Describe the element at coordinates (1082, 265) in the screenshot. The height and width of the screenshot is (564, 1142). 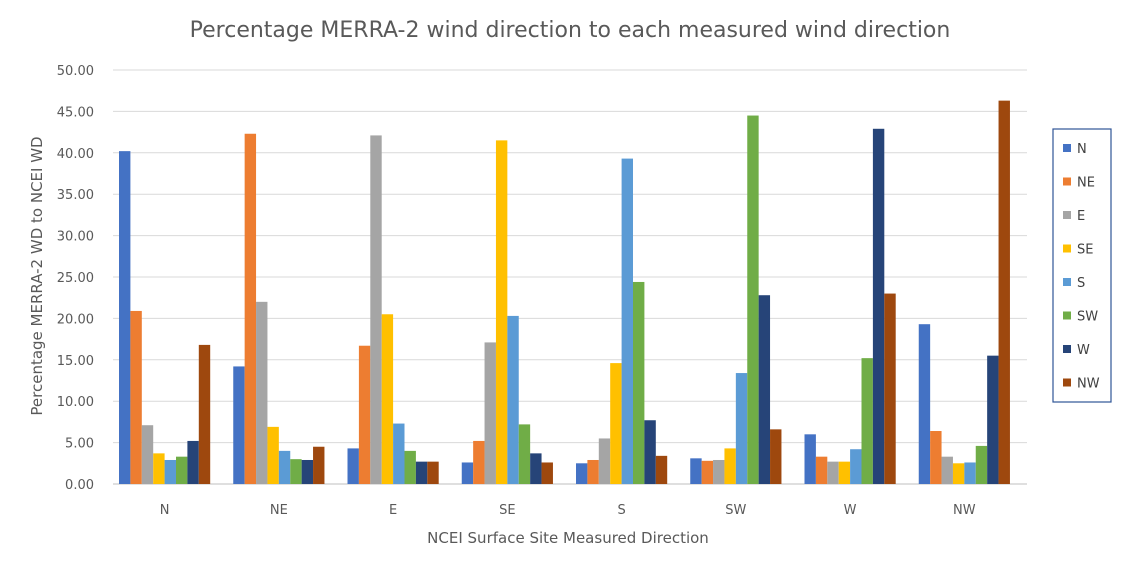
I see `legend: N NE E SE S SW W NW` at that location.